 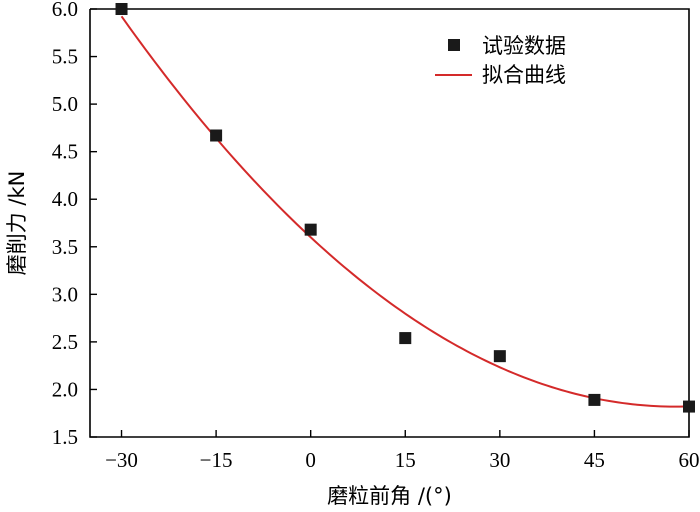 I want to click on y-axis-ticks: 1.5 2.0 2.5 3.0 3.5 4.0 4.5 5.0 5.5 6.0, so click(x=74, y=224).